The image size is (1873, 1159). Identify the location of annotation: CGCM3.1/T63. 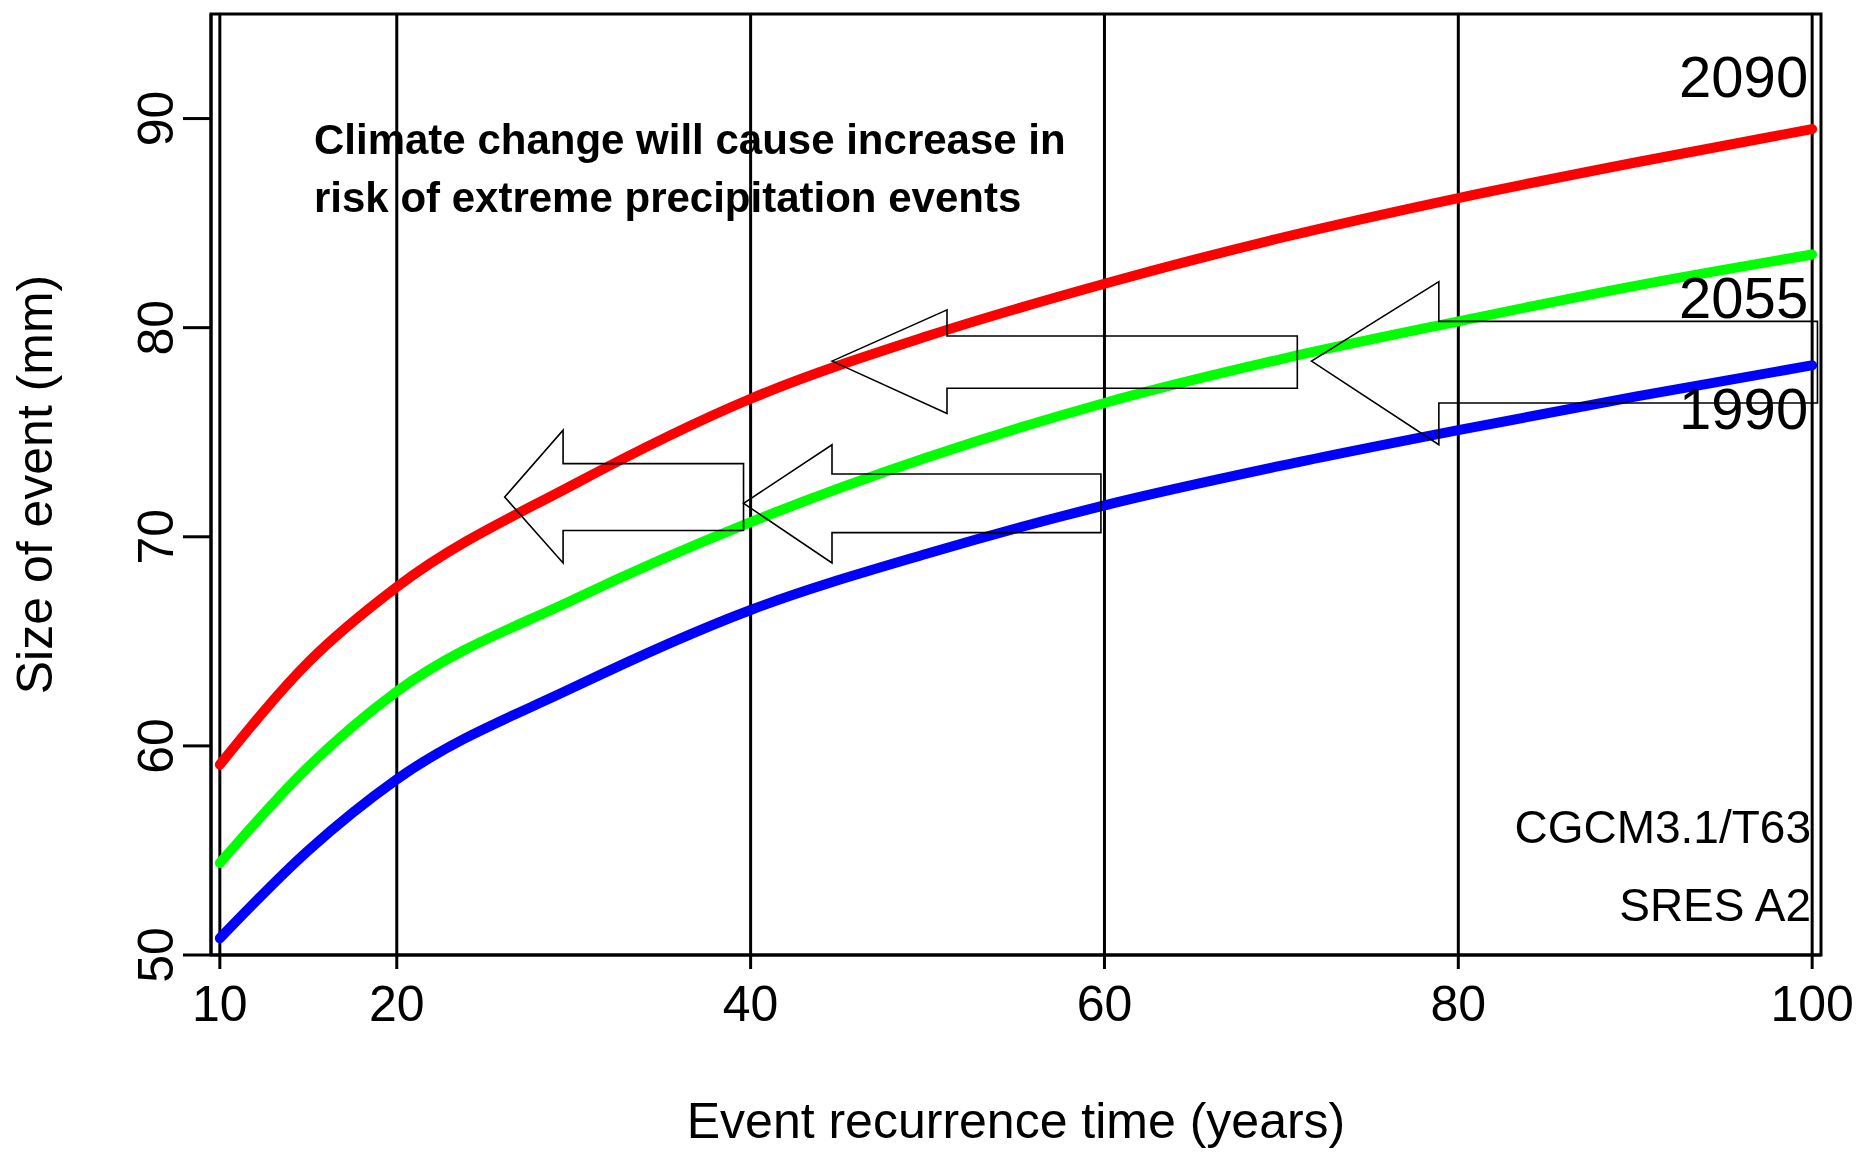
(1662, 827).